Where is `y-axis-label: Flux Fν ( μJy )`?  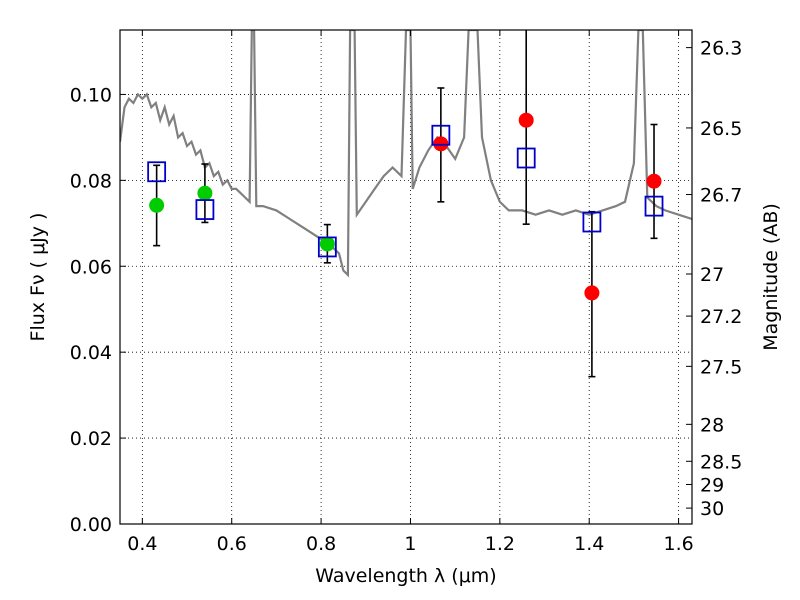
y-axis-label: Flux Fν ( μJy ) is located at coordinates (38, 277).